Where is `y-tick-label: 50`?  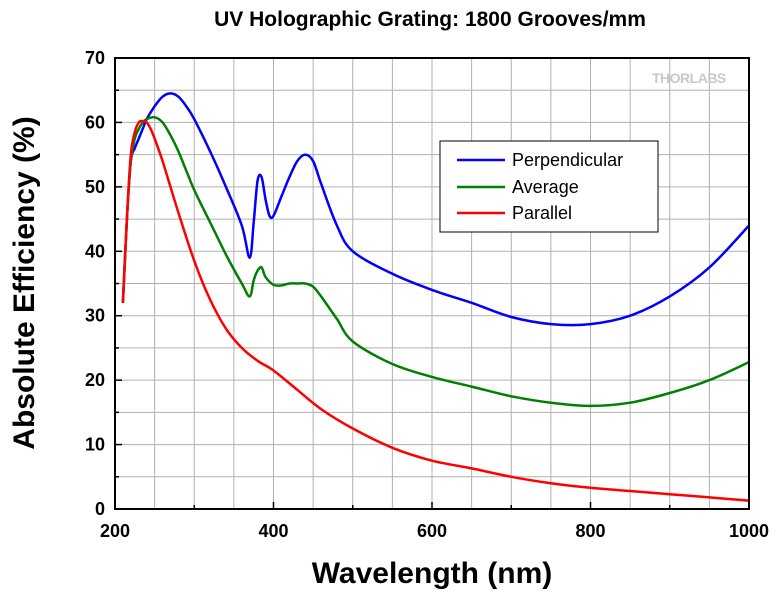
y-tick-label: 50 is located at coordinates (95, 187).